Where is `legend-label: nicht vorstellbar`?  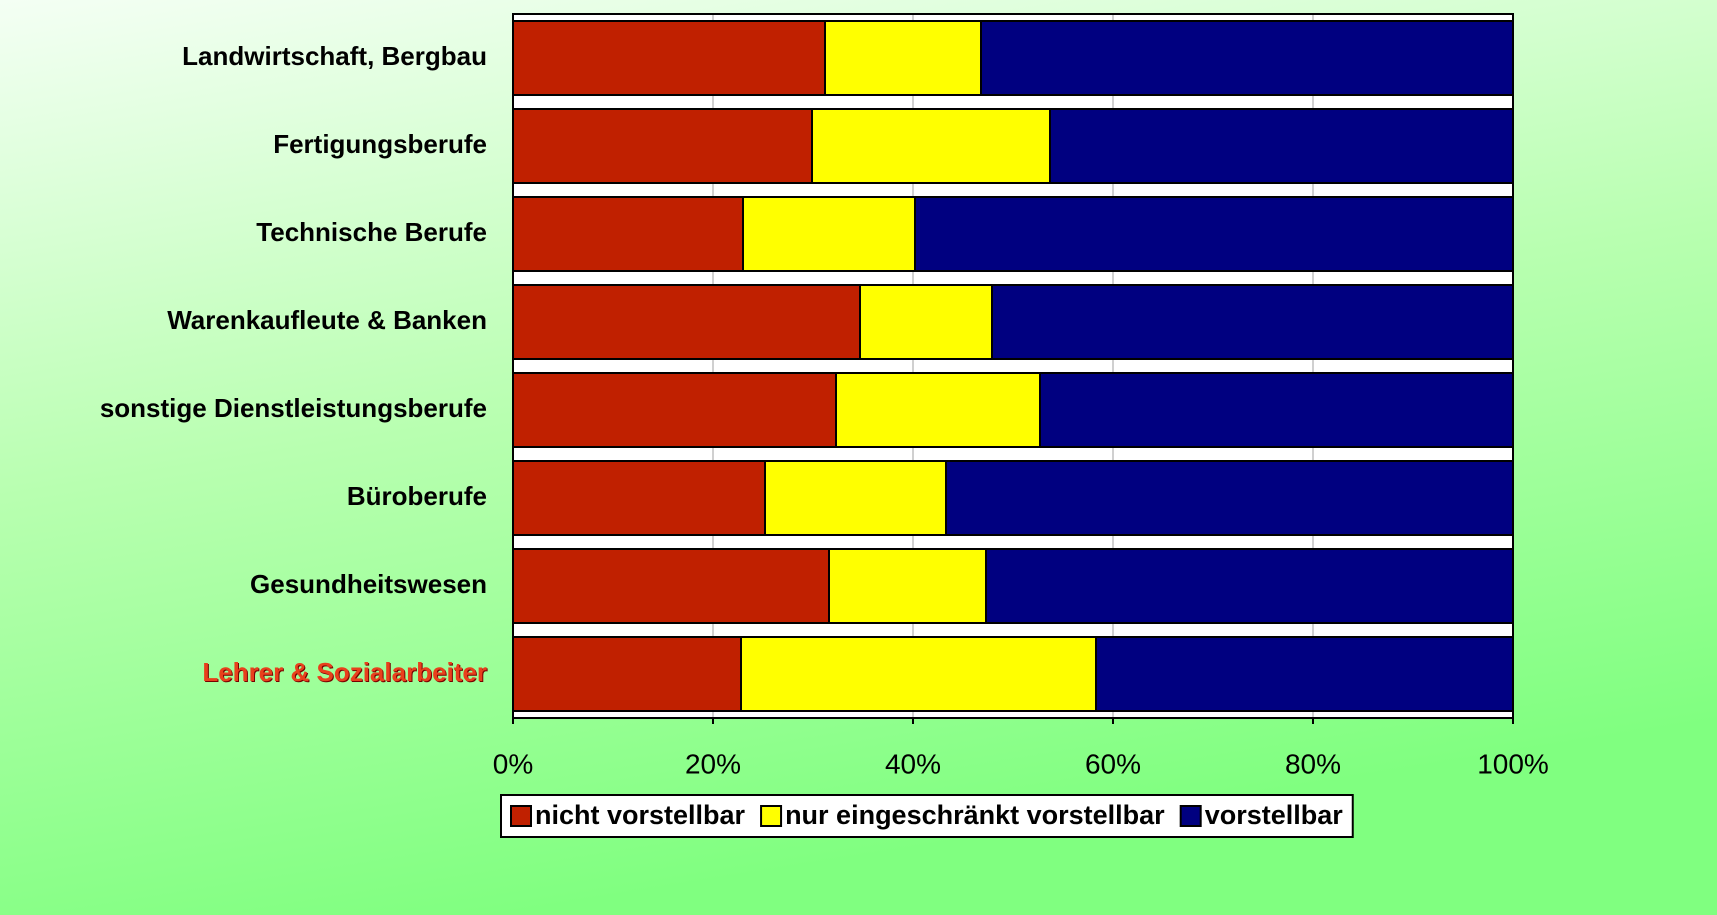 legend-label: nicht vorstellbar is located at coordinates (640, 815).